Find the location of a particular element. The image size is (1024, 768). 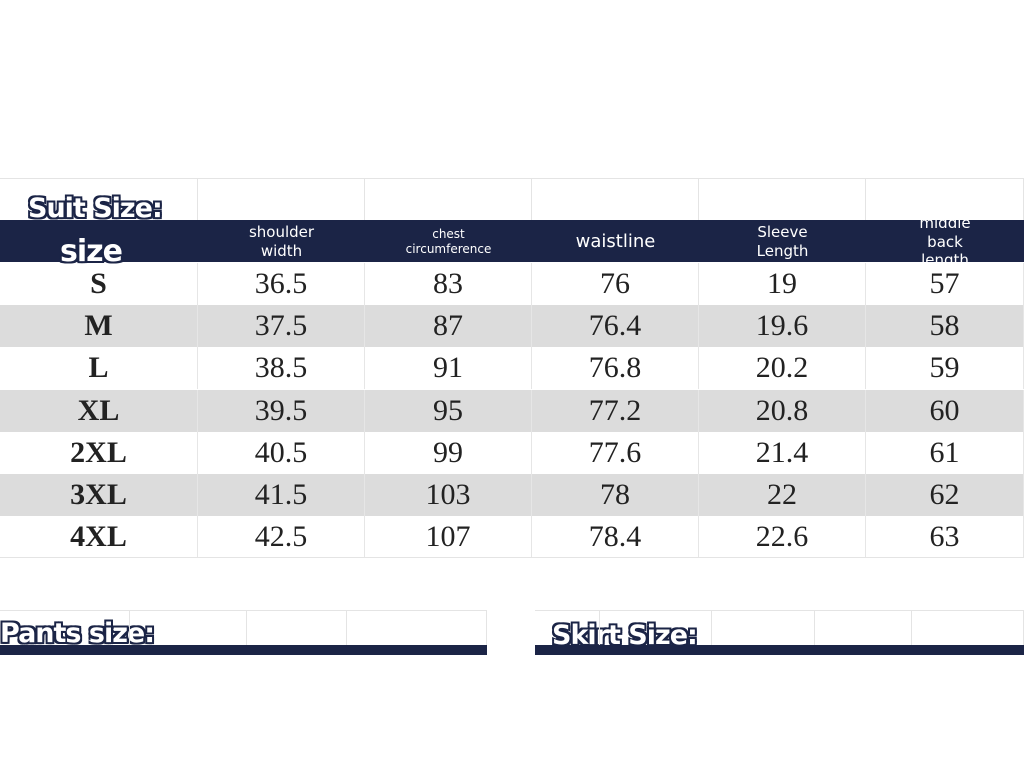

table-cell: 99 is located at coordinates (448, 452).